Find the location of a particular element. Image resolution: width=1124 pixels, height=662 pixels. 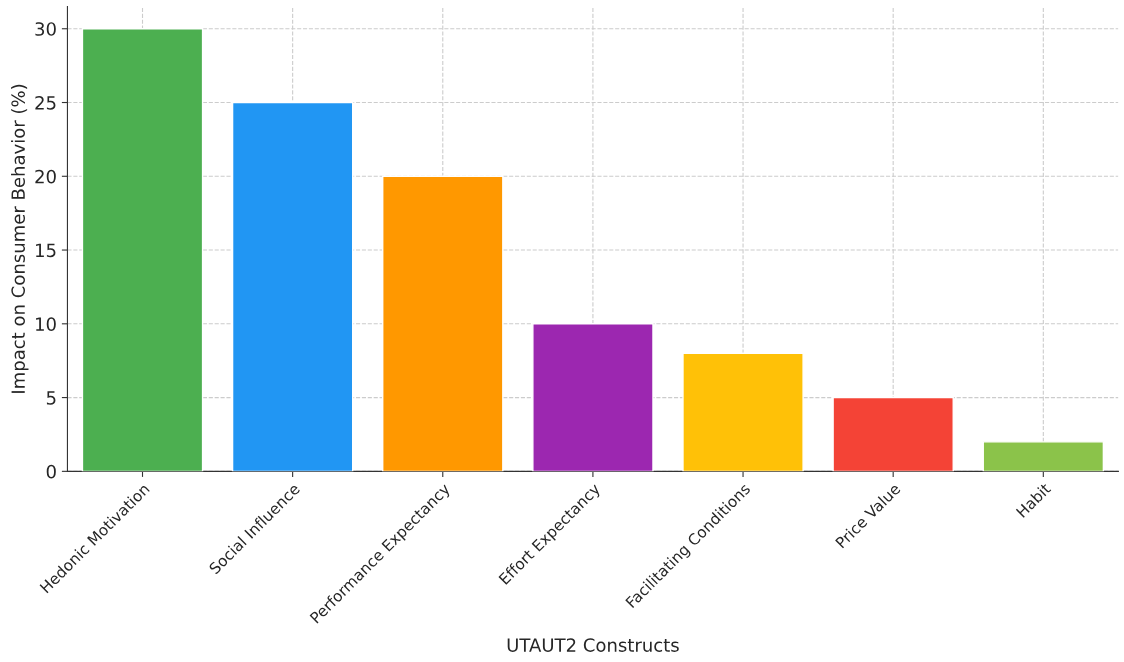

y-tick-label: 0 is located at coordinates (51, 471).